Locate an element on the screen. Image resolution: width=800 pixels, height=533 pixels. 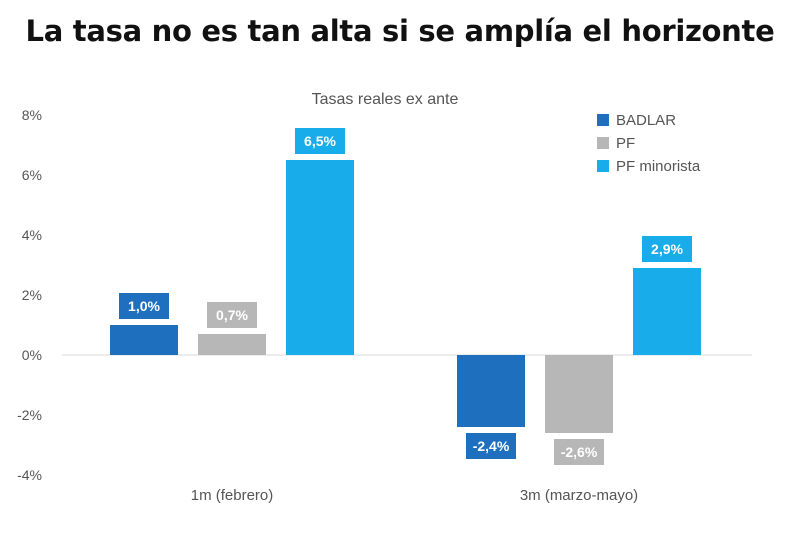
chart-title: Tasas reales ex ante is located at coordinates (385, 99).